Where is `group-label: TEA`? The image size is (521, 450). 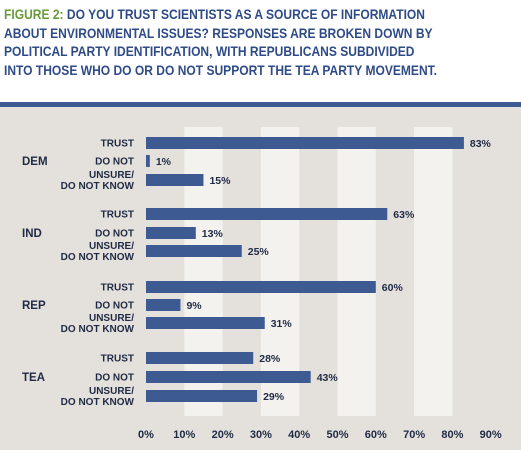
group-label: TEA is located at coordinates (33, 378).